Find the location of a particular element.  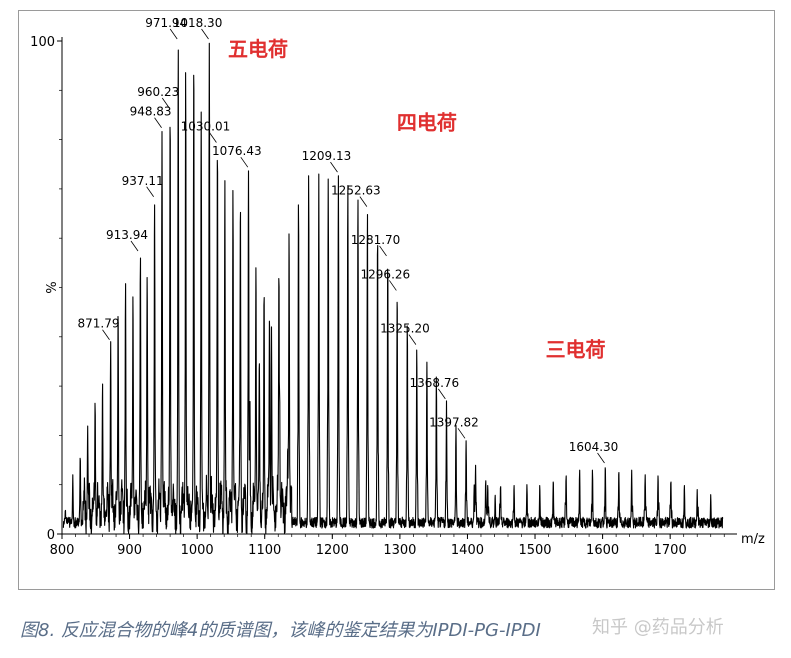

x-tick-label: 800 is located at coordinates (62, 550).